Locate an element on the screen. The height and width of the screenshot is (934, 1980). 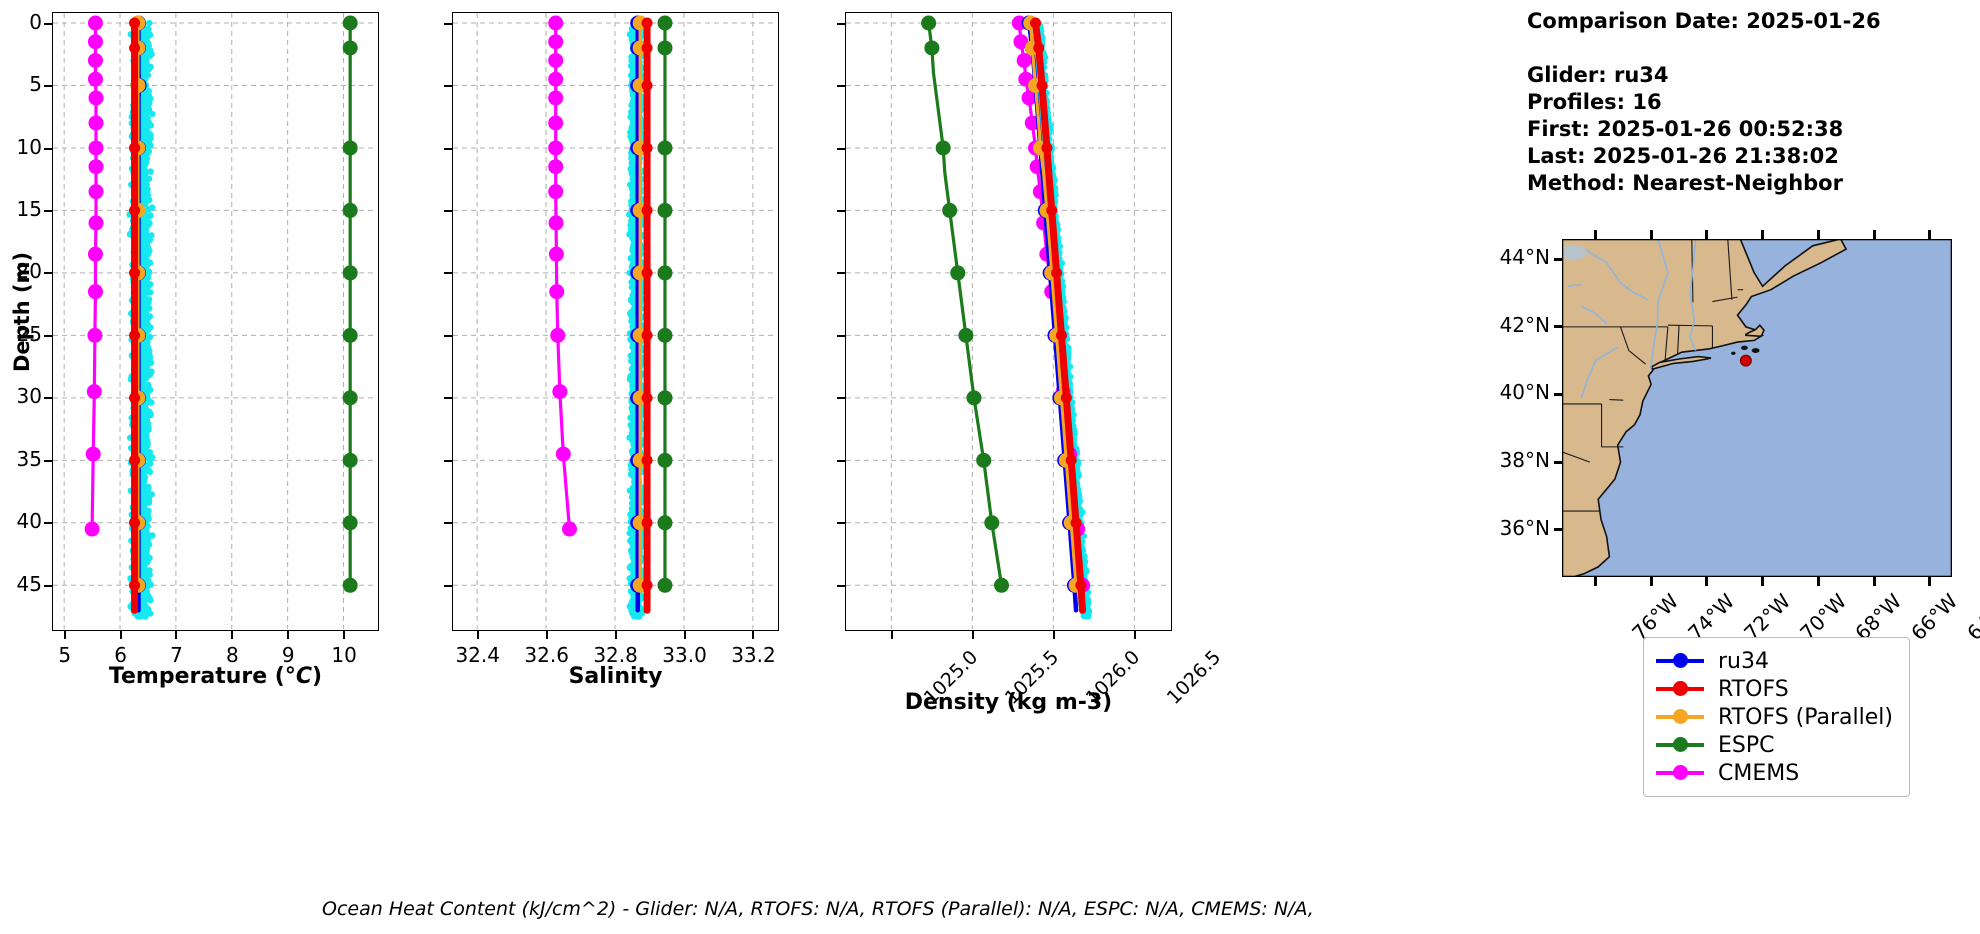
legend-item-label: RTOFS is located at coordinates (1753, 689).